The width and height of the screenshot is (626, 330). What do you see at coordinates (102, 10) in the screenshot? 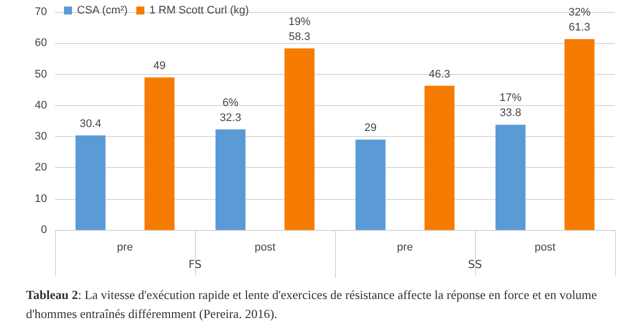
I see `legend-label: CSA (cm²)` at bounding box center [102, 10].